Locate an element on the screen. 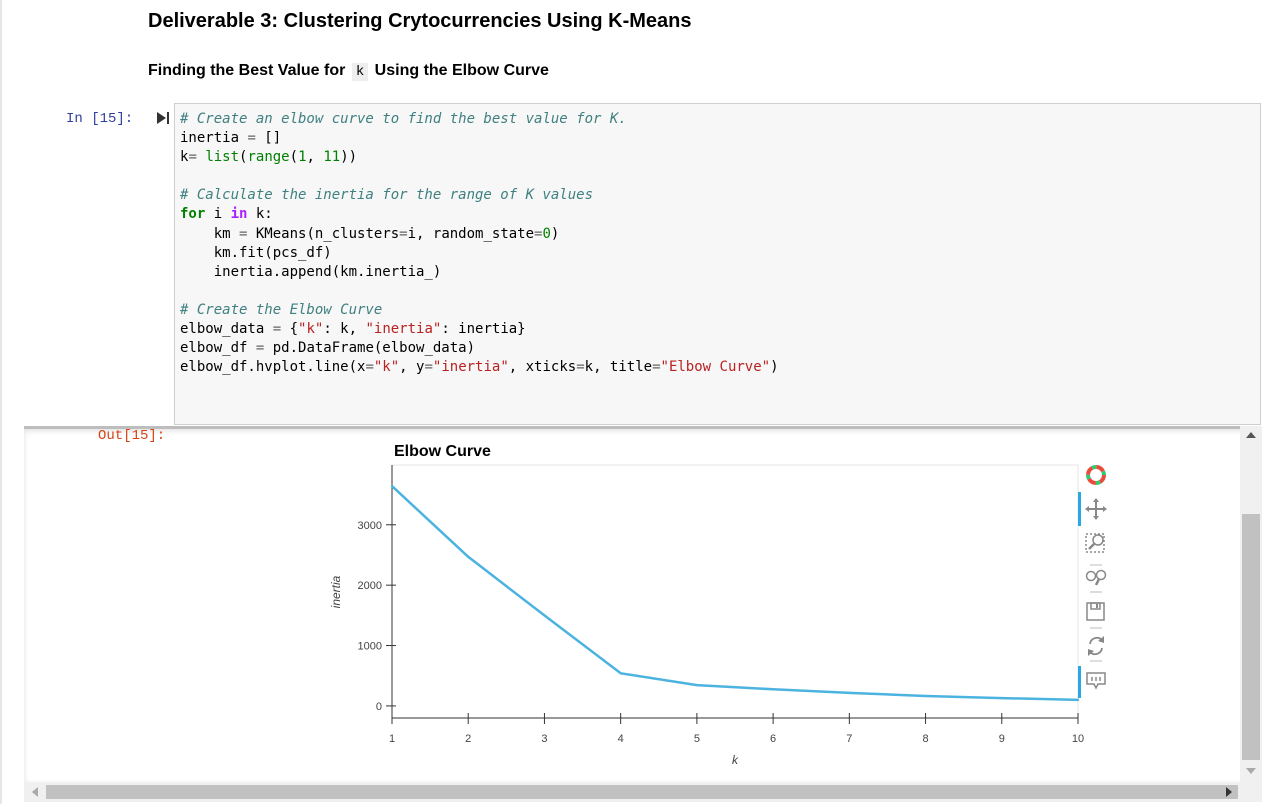  bokeh-logo-icon is located at coordinates (1096, 475).